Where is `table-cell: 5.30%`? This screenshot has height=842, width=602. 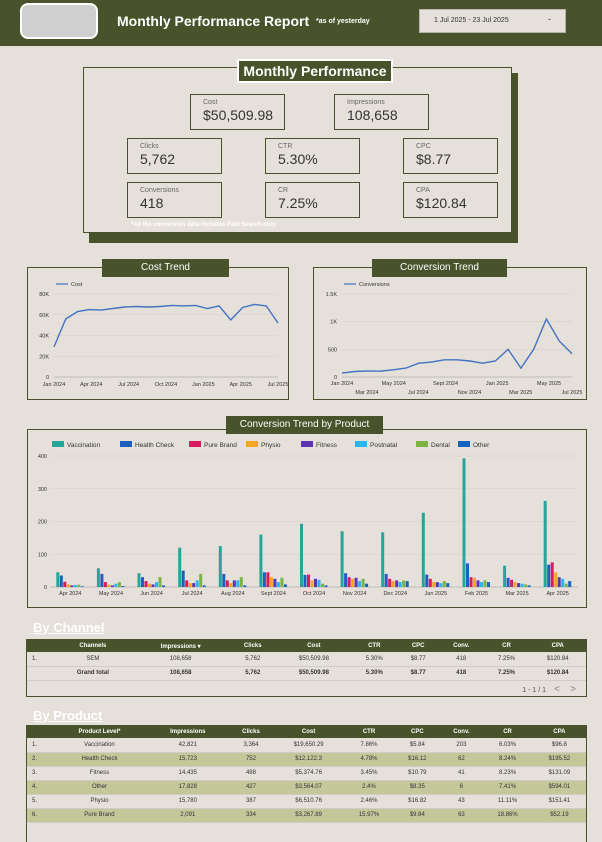
table-cell: 5.30% is located at coordinates (374, 658).